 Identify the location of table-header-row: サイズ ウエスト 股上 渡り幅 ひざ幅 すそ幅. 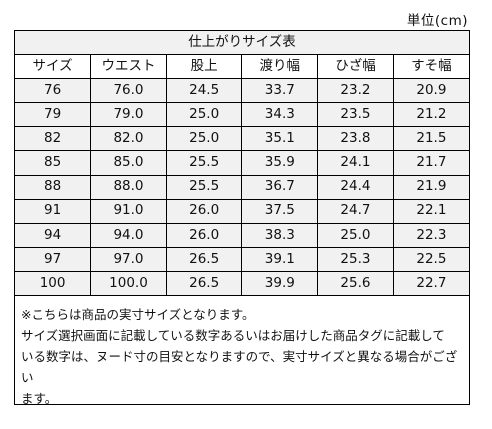
(242, 67).